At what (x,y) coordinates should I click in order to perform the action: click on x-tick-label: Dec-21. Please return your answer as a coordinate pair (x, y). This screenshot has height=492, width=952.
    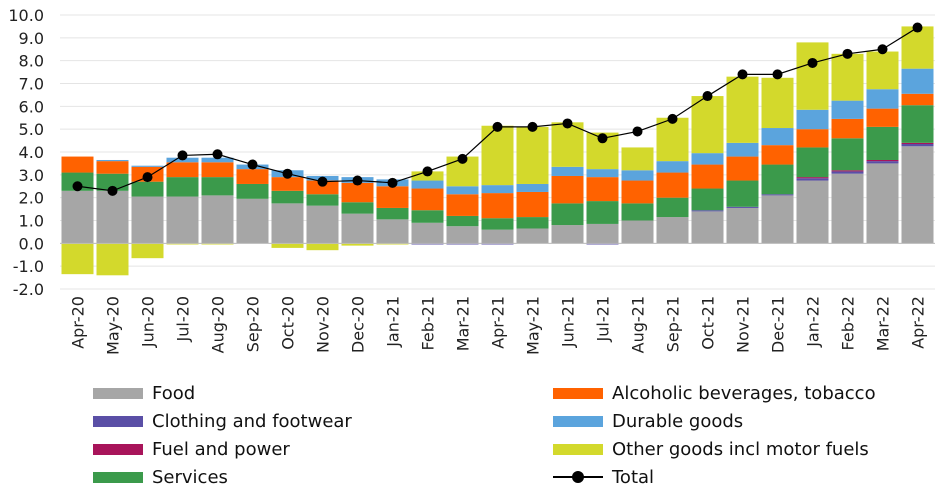
    Looking at the image, I should click on (778, 324).